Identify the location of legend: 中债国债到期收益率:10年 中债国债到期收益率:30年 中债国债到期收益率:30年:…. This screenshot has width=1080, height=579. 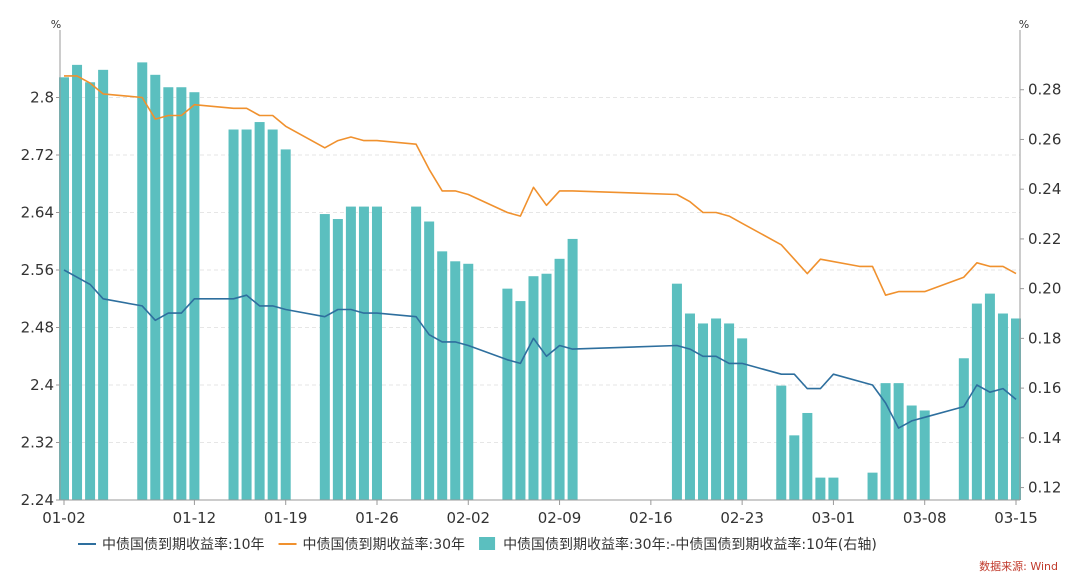
(477, 544).